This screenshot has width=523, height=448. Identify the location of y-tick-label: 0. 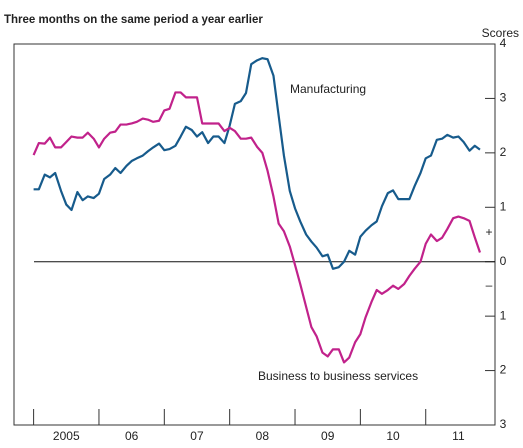
(503, 261).